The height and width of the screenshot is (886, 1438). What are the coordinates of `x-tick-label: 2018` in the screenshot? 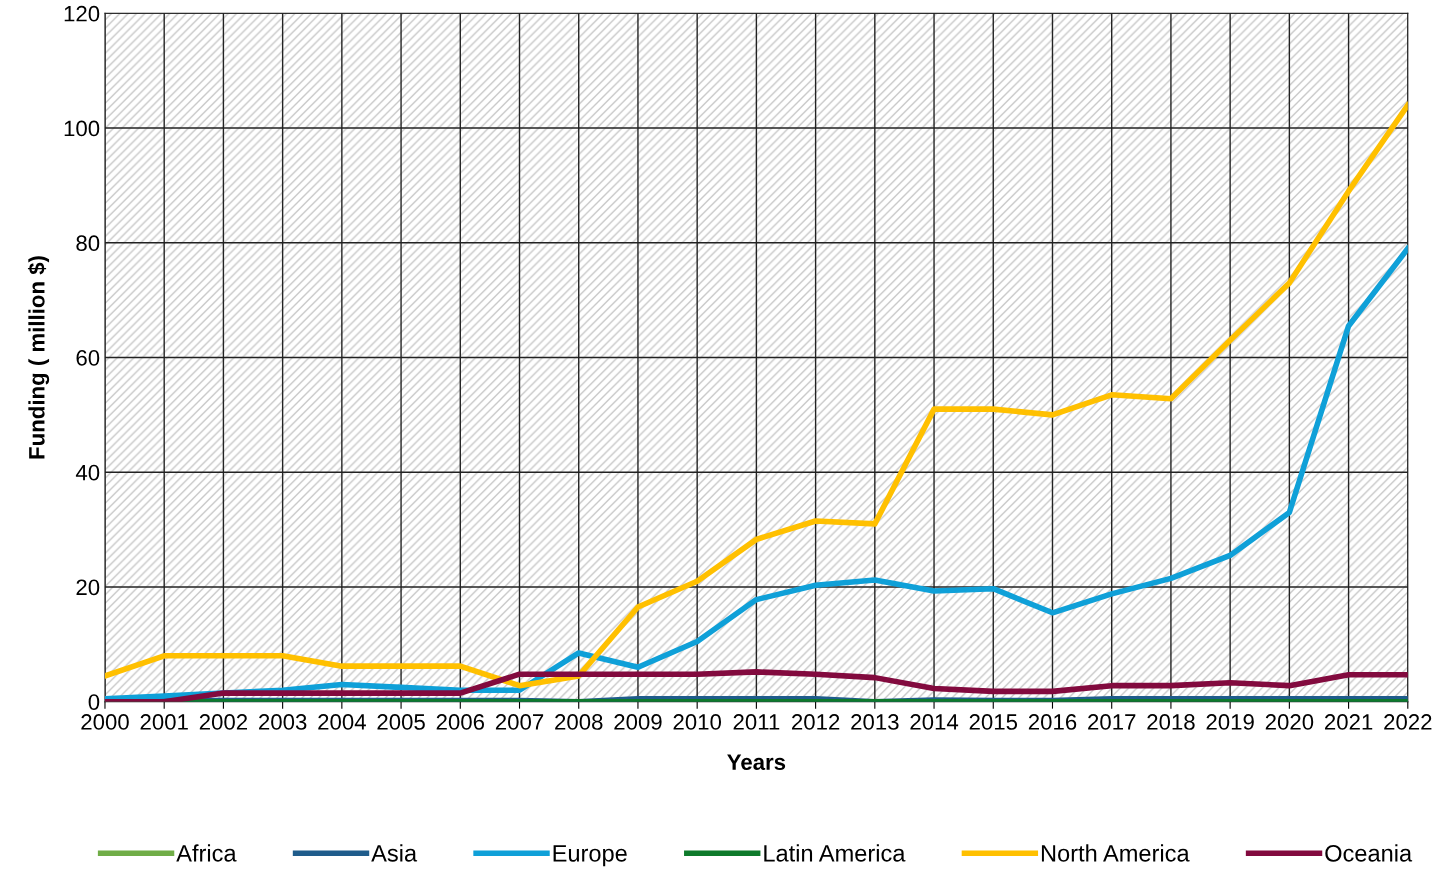 It's located at (1171, 722).